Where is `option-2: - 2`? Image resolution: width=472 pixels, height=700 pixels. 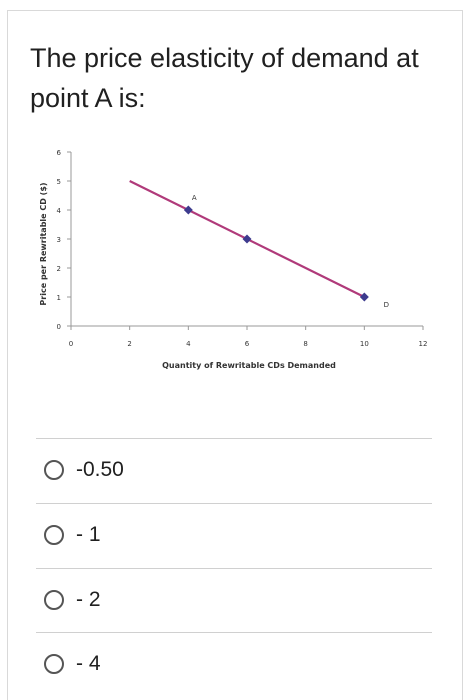
option-2: - 2 is located at coordinates (72, 600).